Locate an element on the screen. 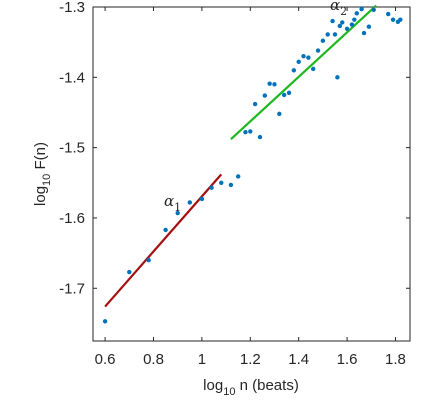 Image resolution: width=427 pixels, height=406 pixels. y-tick-label: -1.5 is located at coordinates (72, 148).